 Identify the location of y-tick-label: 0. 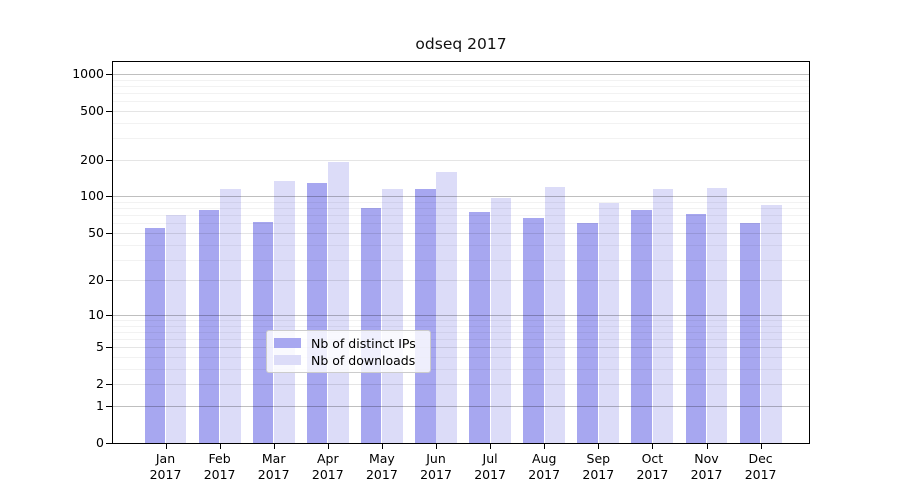
(100, 442).